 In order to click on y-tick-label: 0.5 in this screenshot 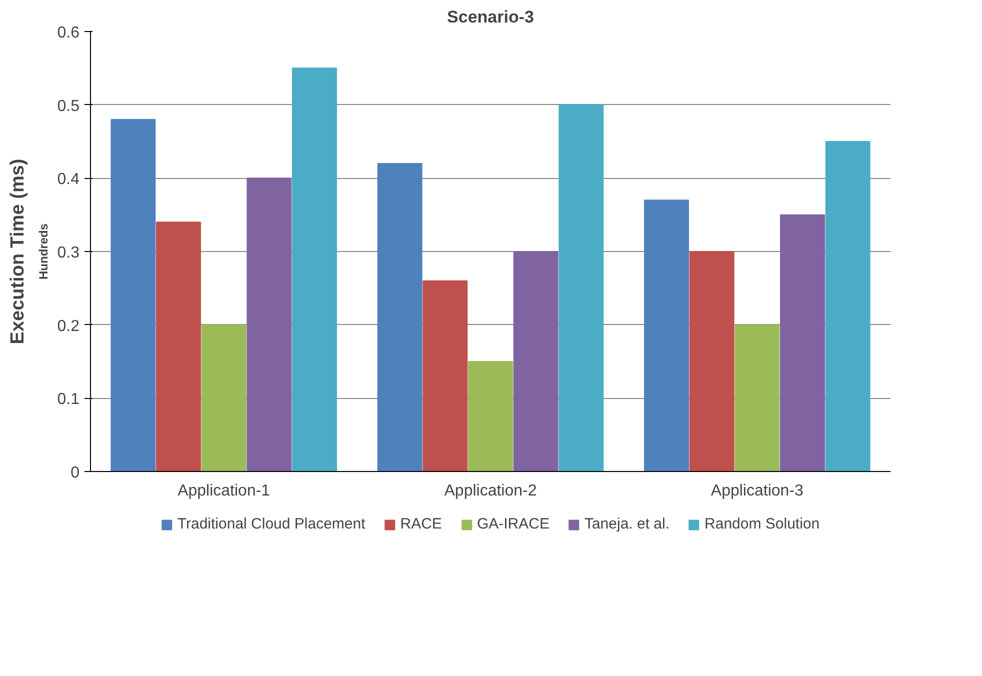, I will do `click(68, 106)`.